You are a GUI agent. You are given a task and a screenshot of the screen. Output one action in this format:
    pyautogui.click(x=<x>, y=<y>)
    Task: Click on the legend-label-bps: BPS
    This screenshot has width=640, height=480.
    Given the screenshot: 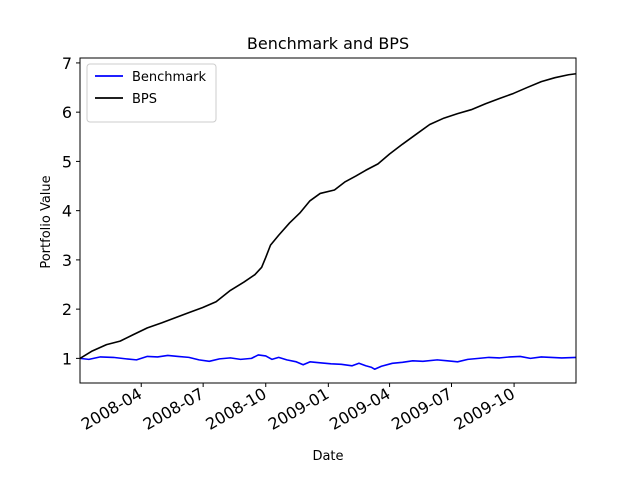 What is the action you would take?
    pyautogui.click(x=144, y=99)
    